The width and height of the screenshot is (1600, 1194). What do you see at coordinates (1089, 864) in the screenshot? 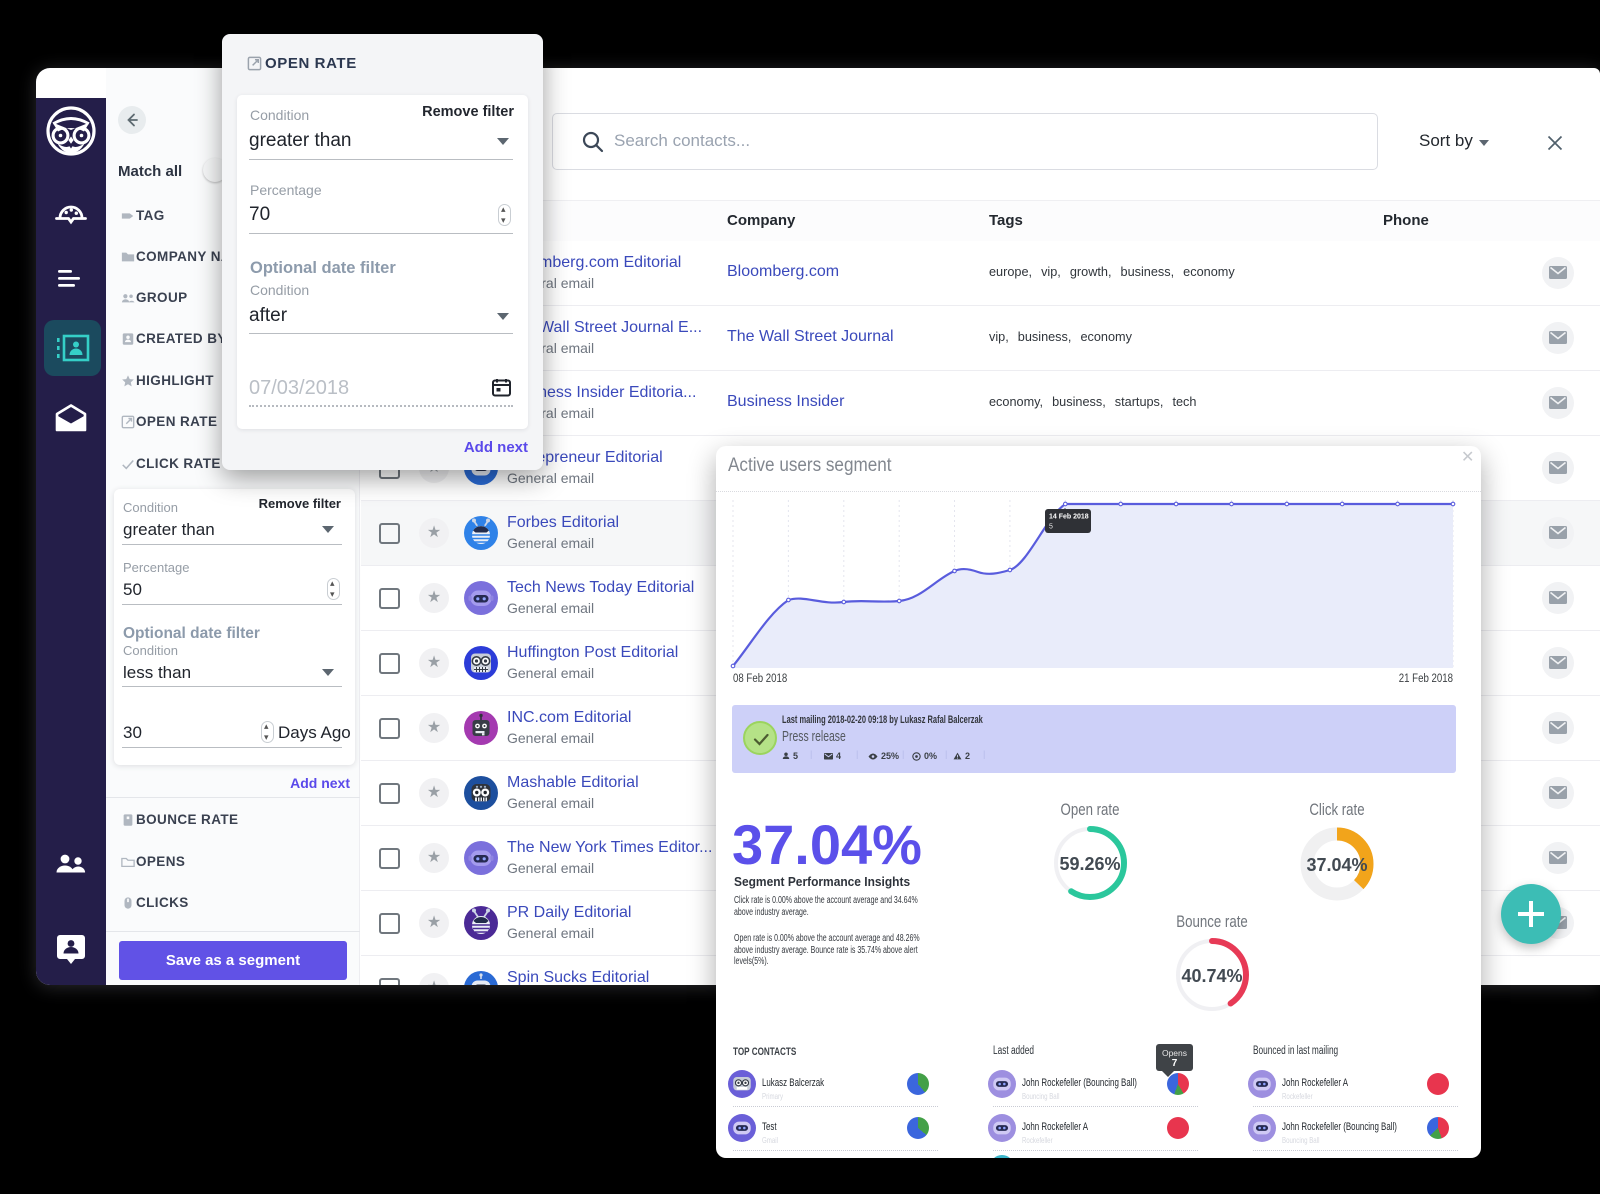
I see `svg-text: 59.26%` at bounding box center [1089, 864].